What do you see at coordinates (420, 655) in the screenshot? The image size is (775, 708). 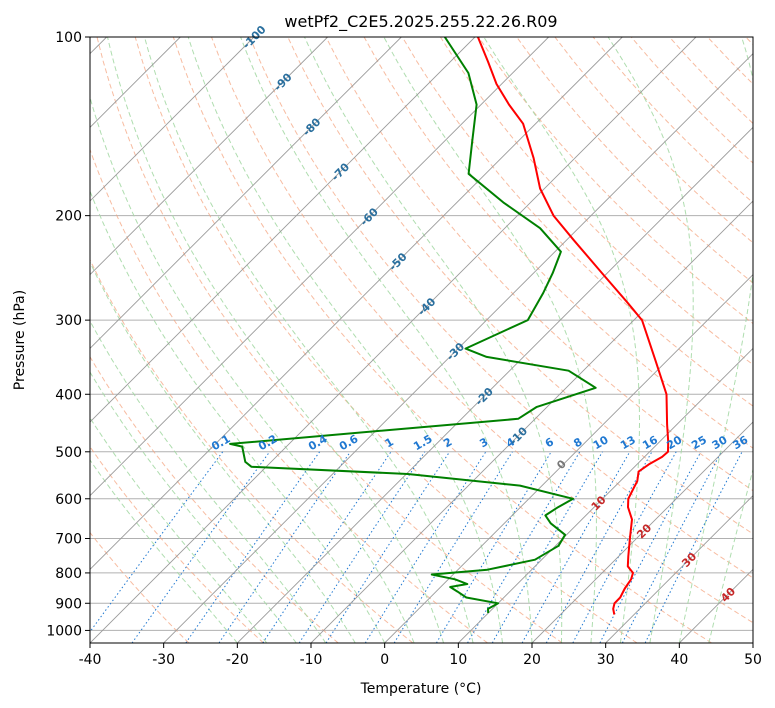 I see `x-axis: -40 -30 -20 -10 0 10 20 30 40 50` at bounding box center [420, 655].